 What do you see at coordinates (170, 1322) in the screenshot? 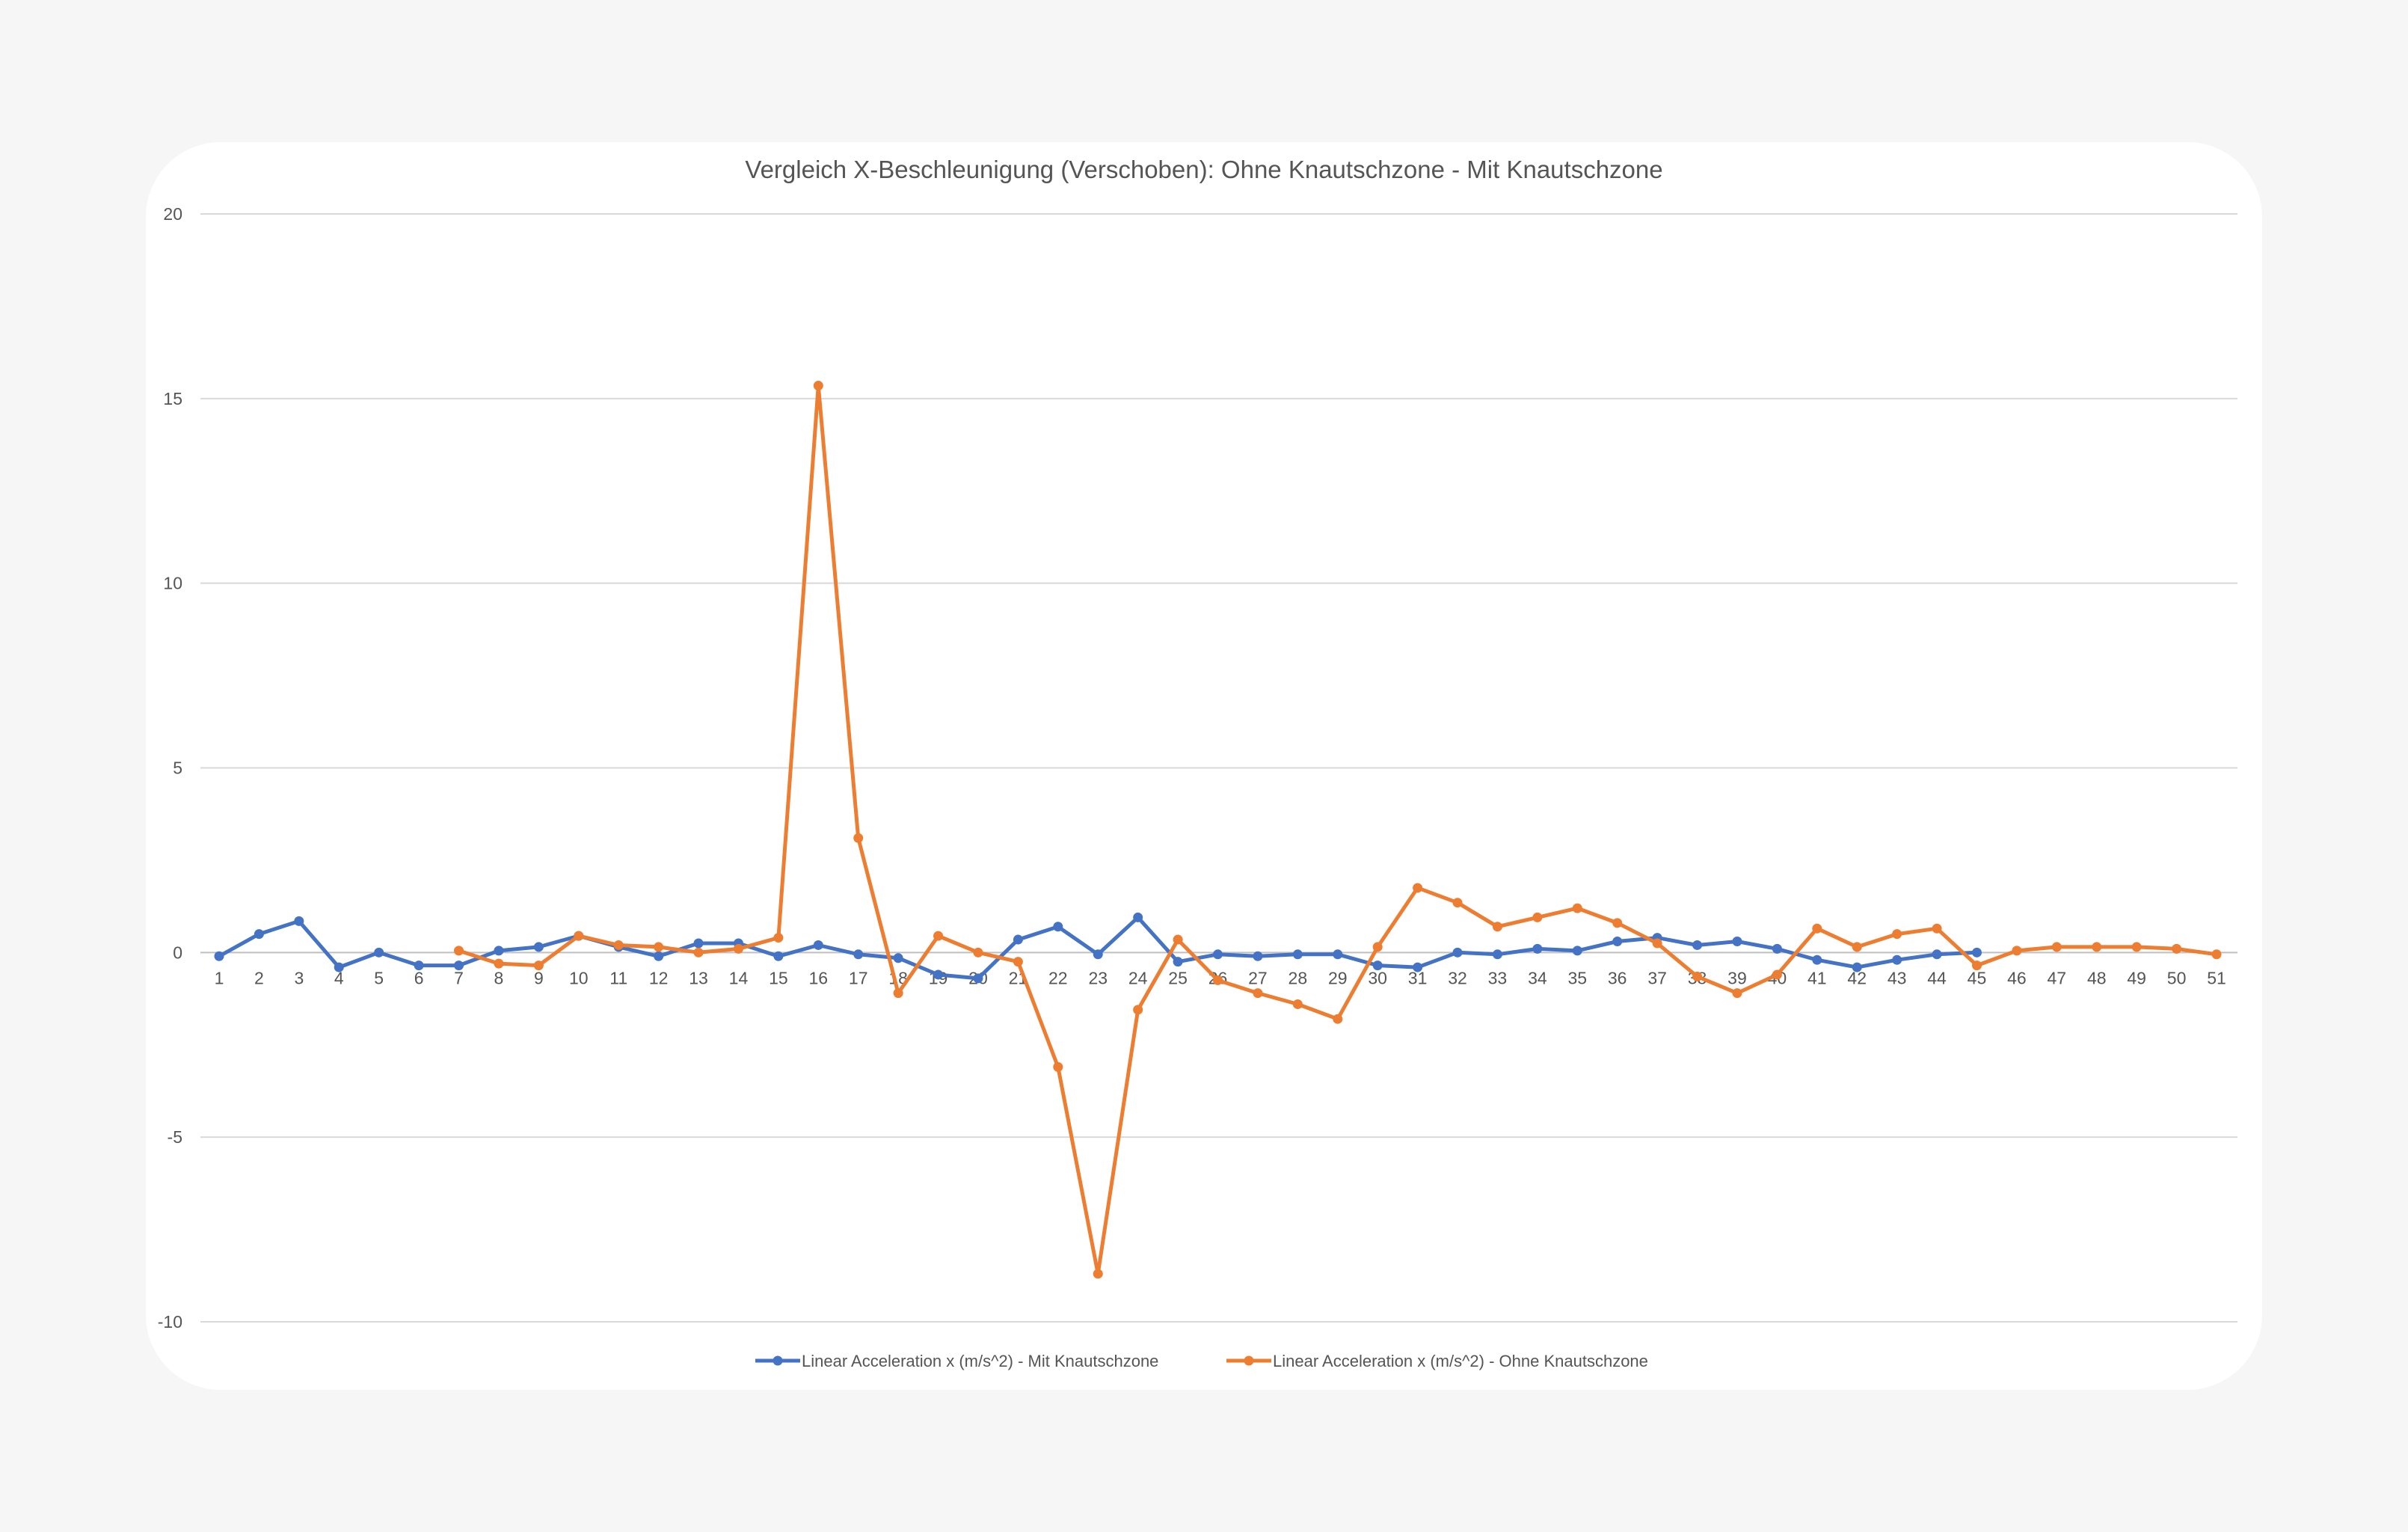
I see `y-tick-label: -10` at bounding box center [170, 1322].